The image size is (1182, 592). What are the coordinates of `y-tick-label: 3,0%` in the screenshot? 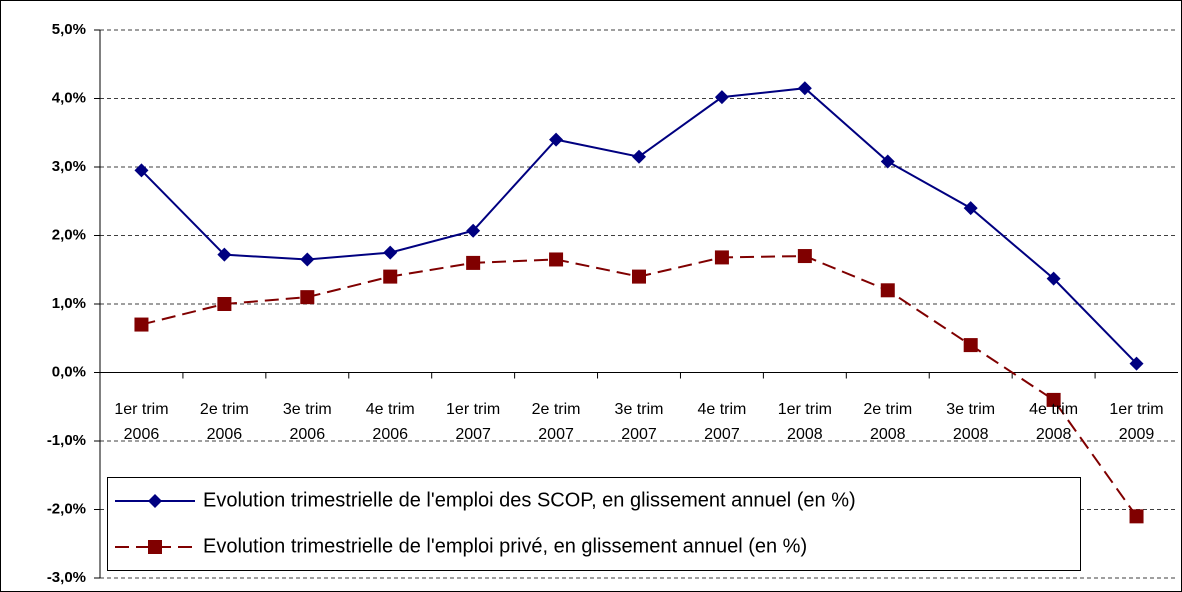 It's located at (69, 166).